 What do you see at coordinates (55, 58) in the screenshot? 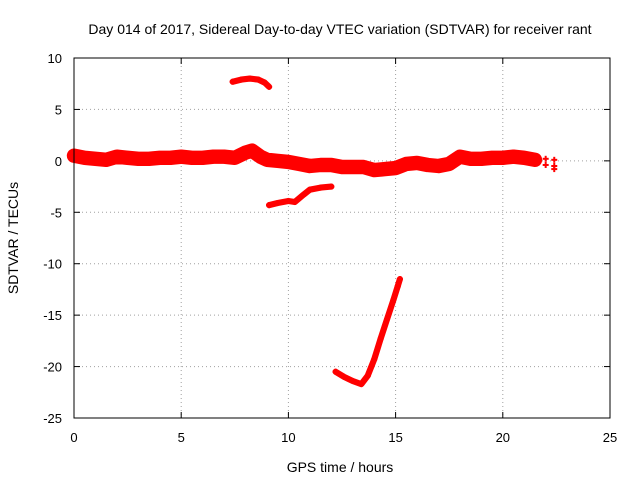
I see `y-tick-label: 10` at bounding box center [55, 58].